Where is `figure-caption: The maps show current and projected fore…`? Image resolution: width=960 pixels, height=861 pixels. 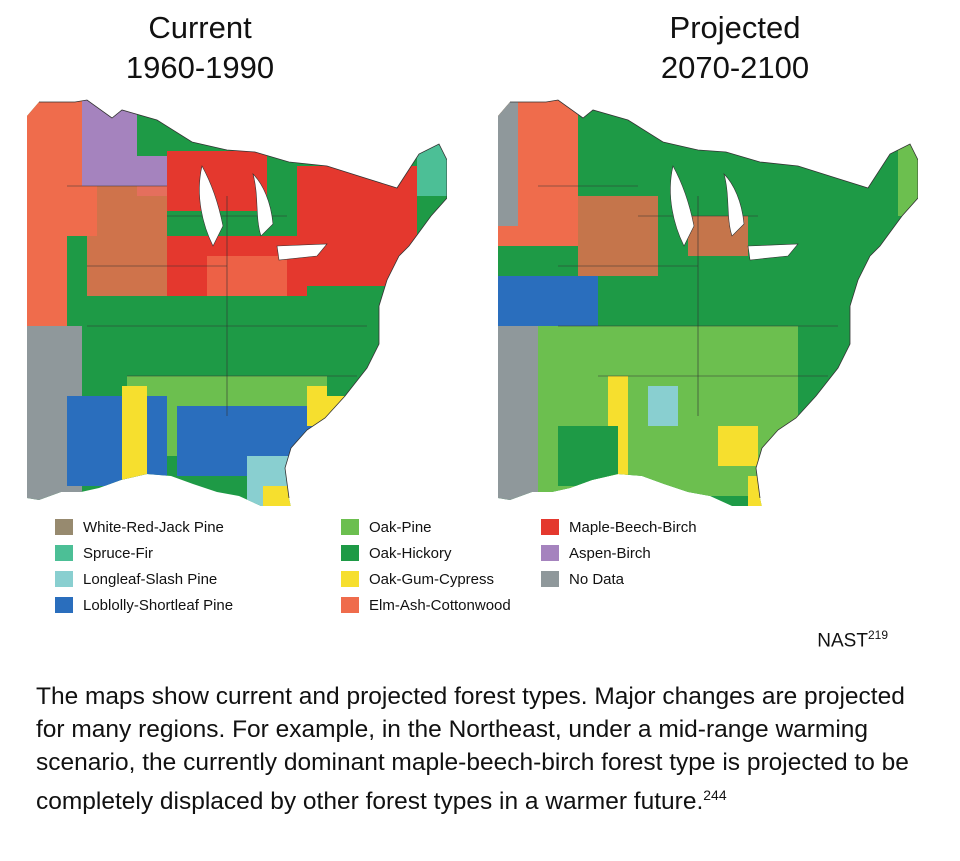 figure-caption: The maps show current and projected fore… is located at coordinates (476, 749).